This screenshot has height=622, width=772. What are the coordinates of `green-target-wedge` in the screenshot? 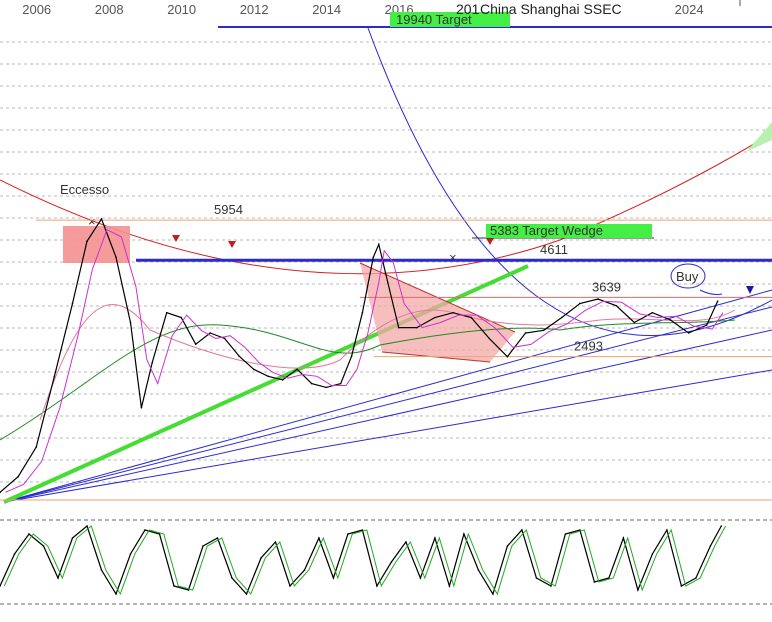 It's located at (759, 137).